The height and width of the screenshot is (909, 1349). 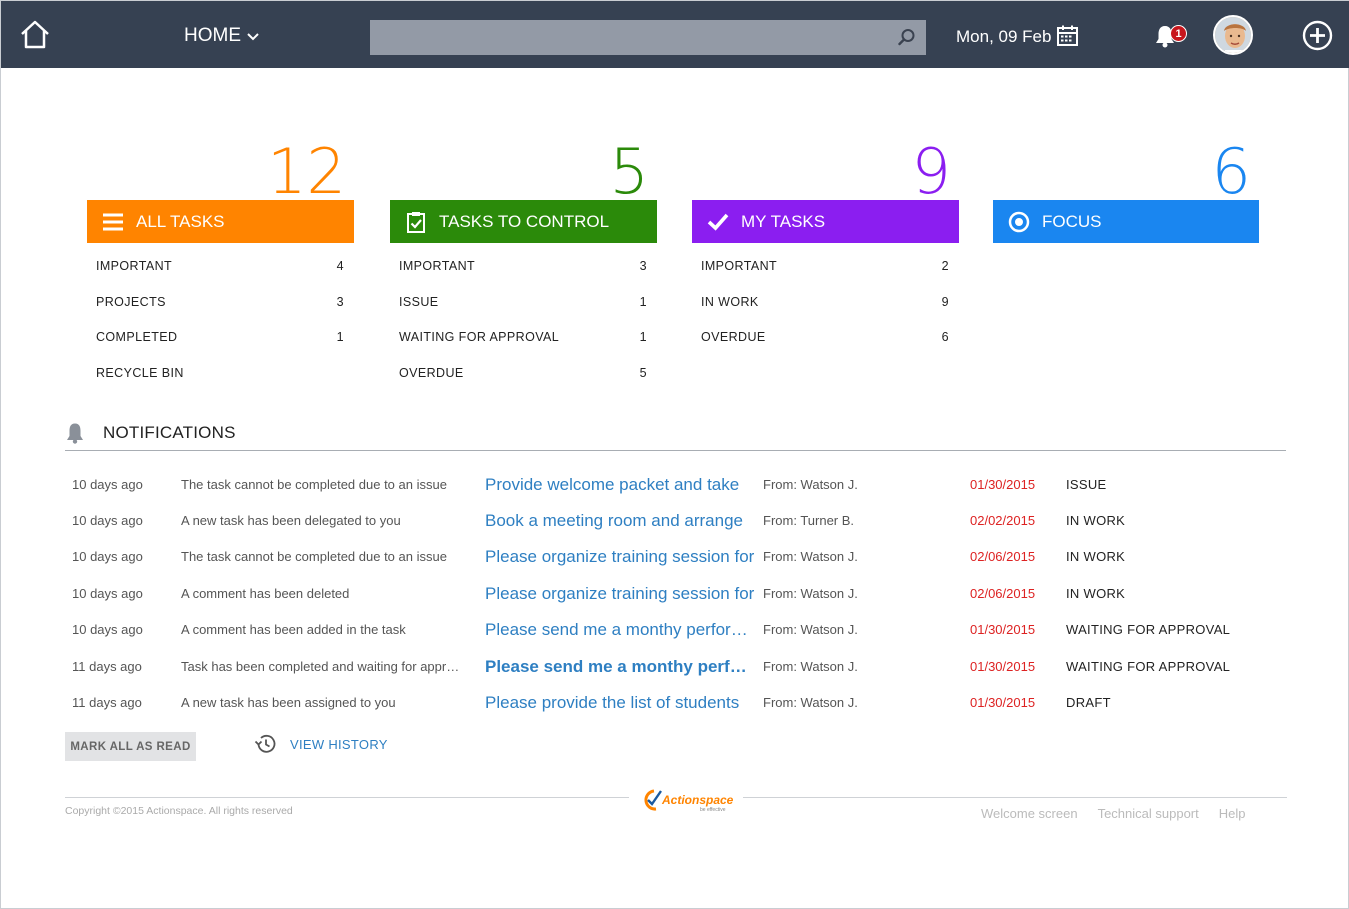 I want to click on footer-links: Welcome screen Technical support Help, so click(x=1113, y=813).